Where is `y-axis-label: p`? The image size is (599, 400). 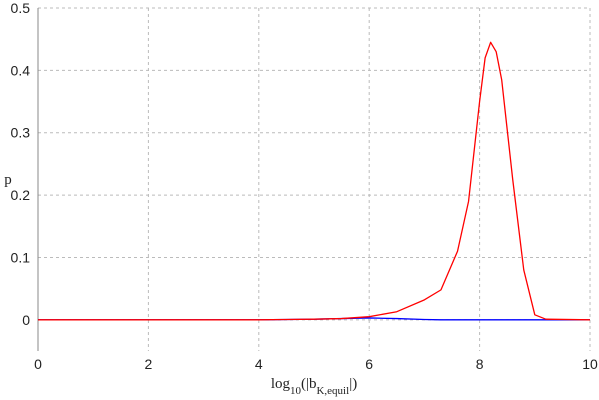 y-axis-label: p is located at coordinates (8, 180).